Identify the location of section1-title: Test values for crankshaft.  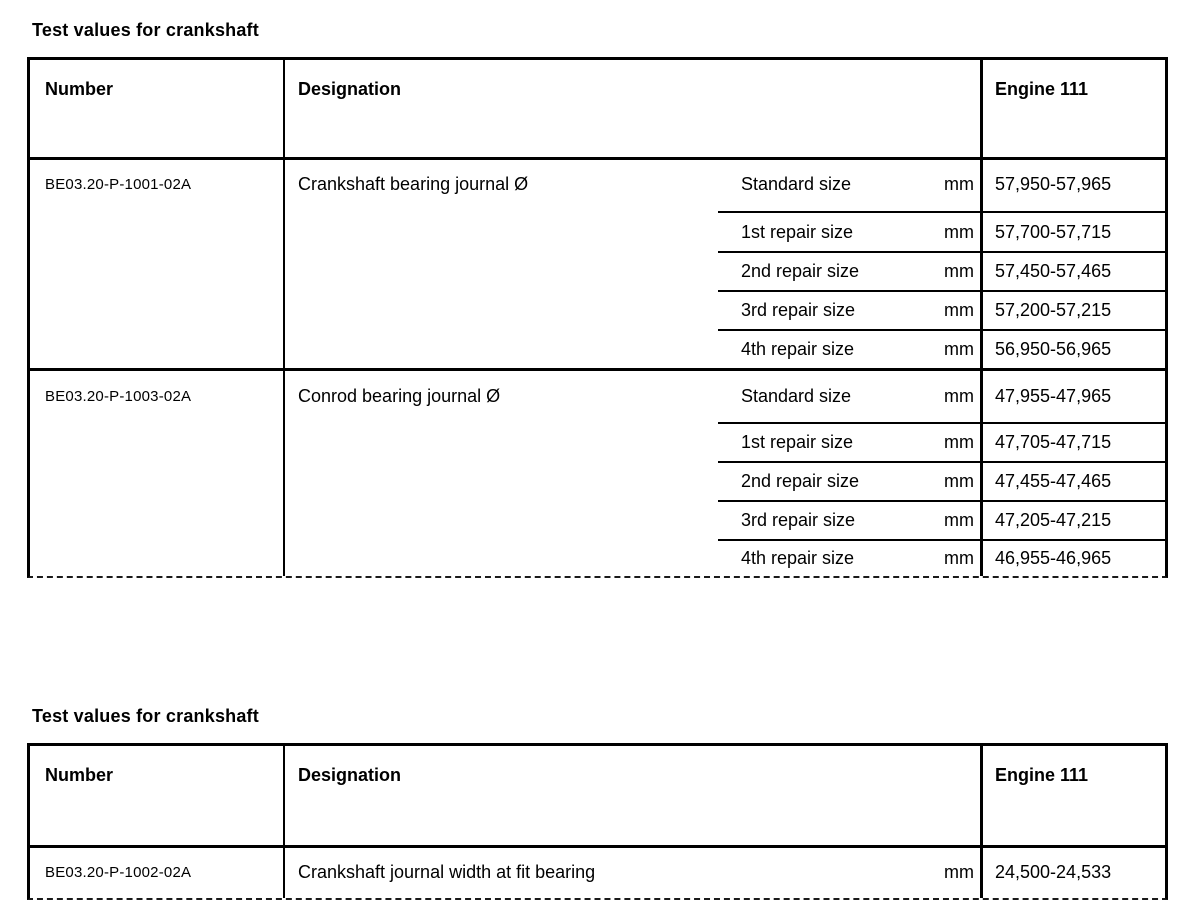
(145, 30).